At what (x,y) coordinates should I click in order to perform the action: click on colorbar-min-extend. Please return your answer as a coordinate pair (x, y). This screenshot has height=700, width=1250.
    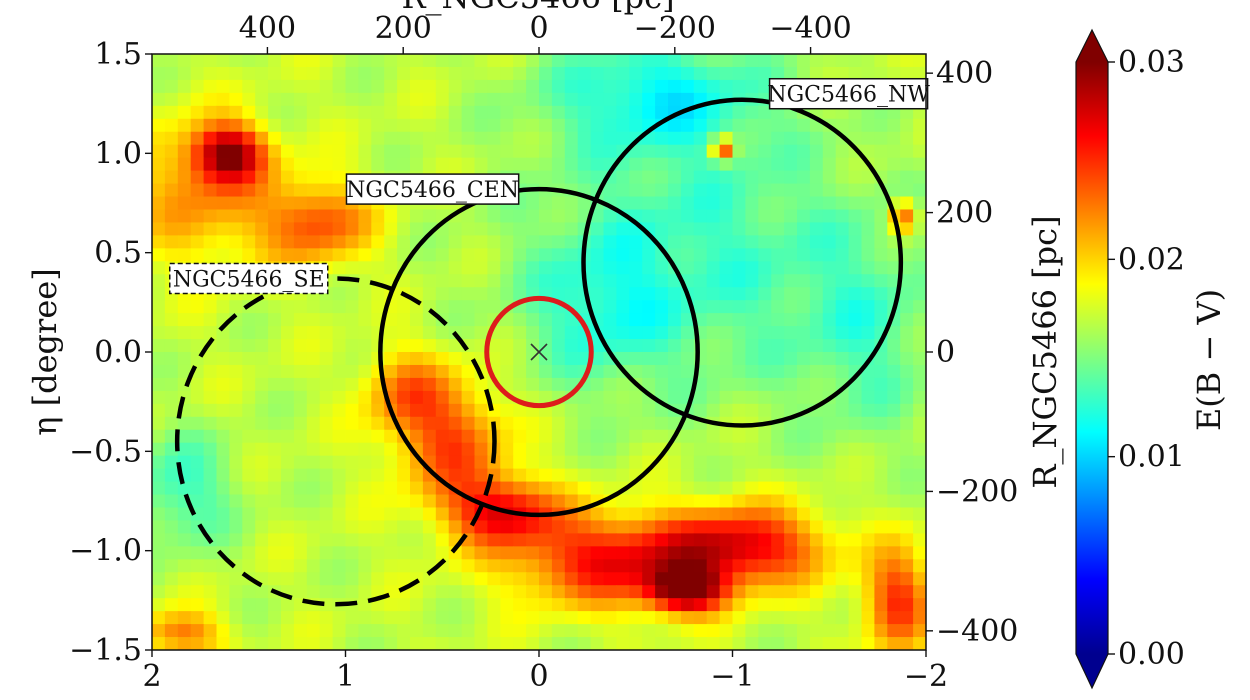
    Looking at the image, I should click on (1092, 671).